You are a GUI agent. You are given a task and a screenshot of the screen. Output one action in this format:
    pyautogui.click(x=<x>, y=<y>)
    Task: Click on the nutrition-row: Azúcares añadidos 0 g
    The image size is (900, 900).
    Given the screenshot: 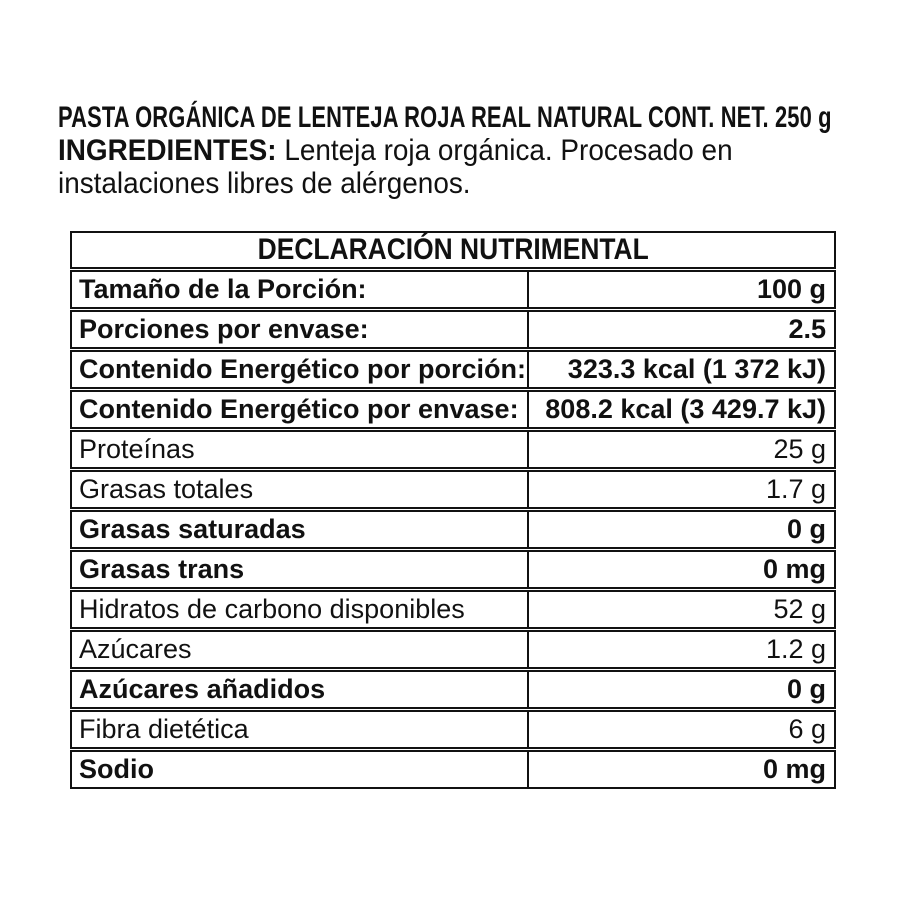 What is the action you would take?
    pyautogui.click(x=453, y=689)
    